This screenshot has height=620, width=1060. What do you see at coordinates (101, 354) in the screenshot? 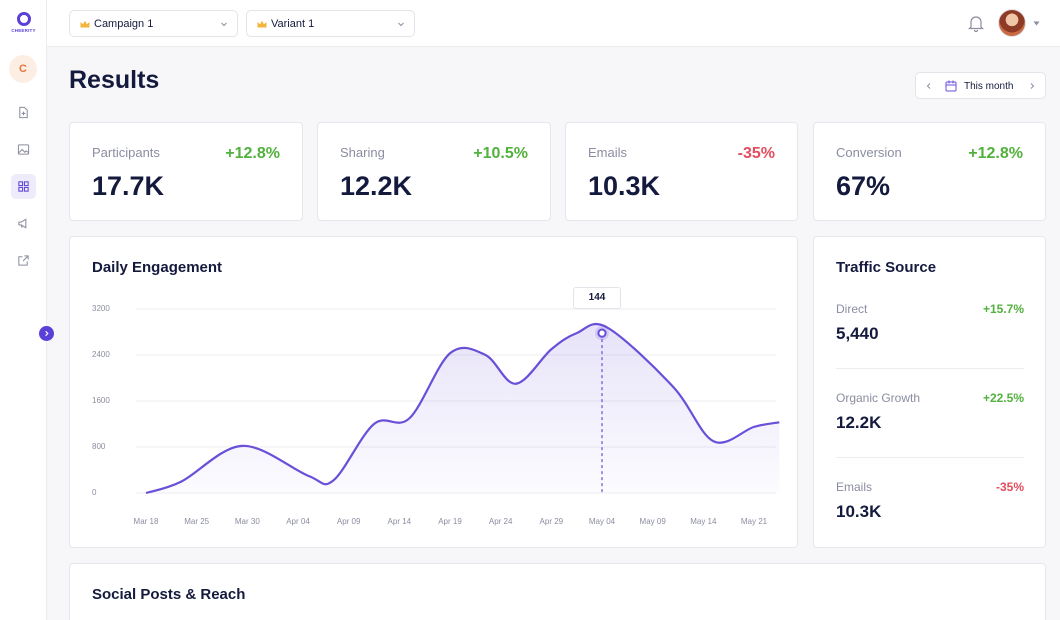
I see `y-tick-label: 2400` at bounding box center [101, 354].